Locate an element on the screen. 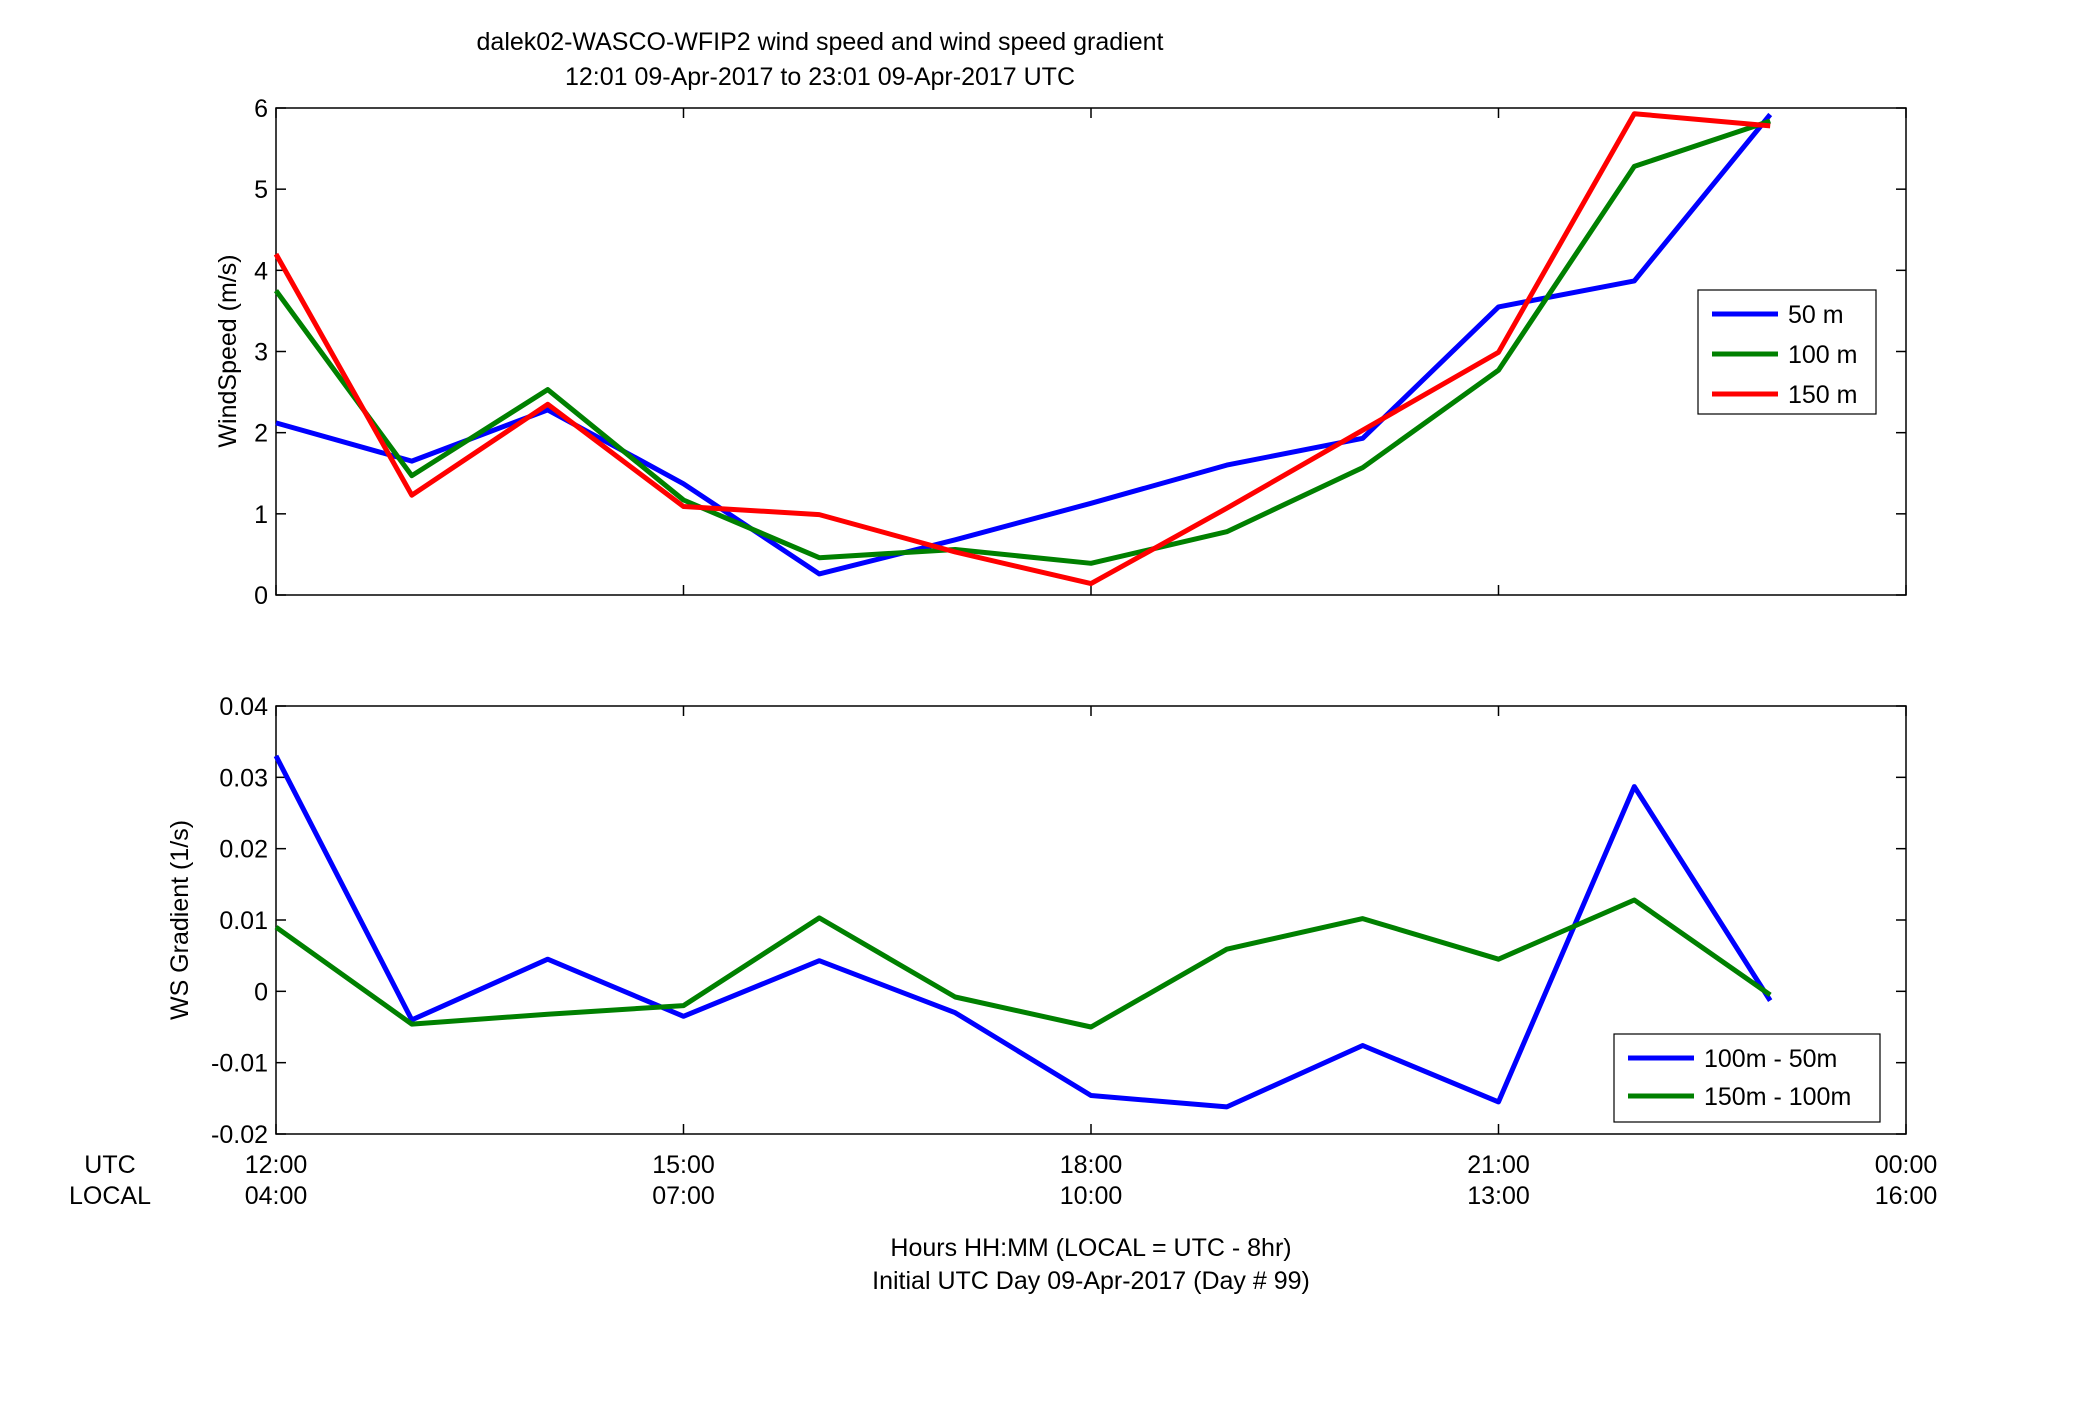 The image size is (2098, 1425). gradient-legend: 100m - 50m 150m - 100m is located at coordinates (1747, 1078).